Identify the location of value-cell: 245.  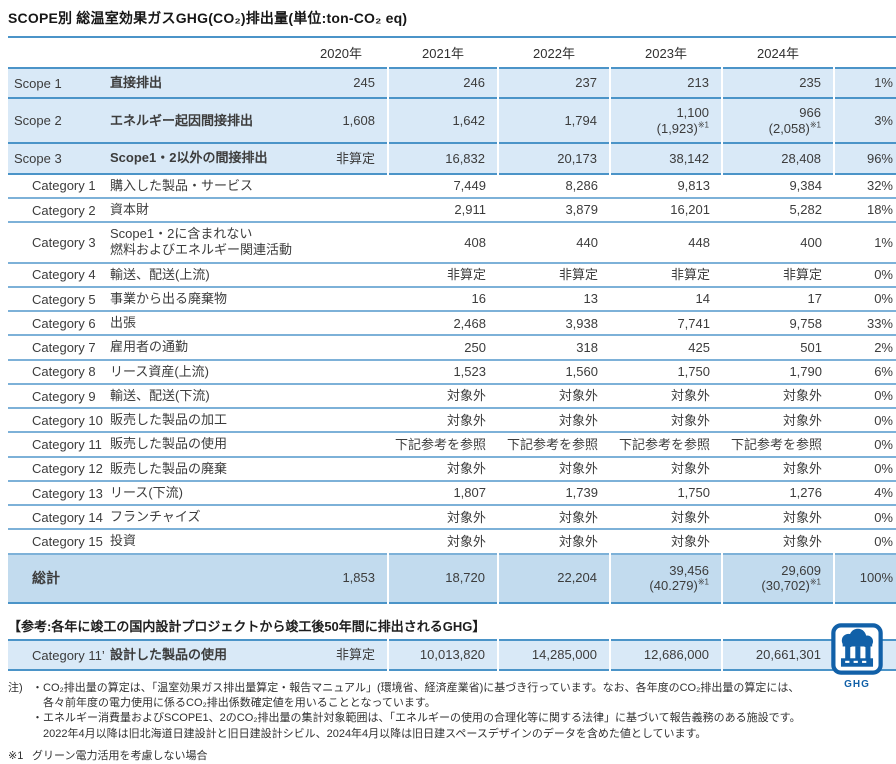
(364, 83).